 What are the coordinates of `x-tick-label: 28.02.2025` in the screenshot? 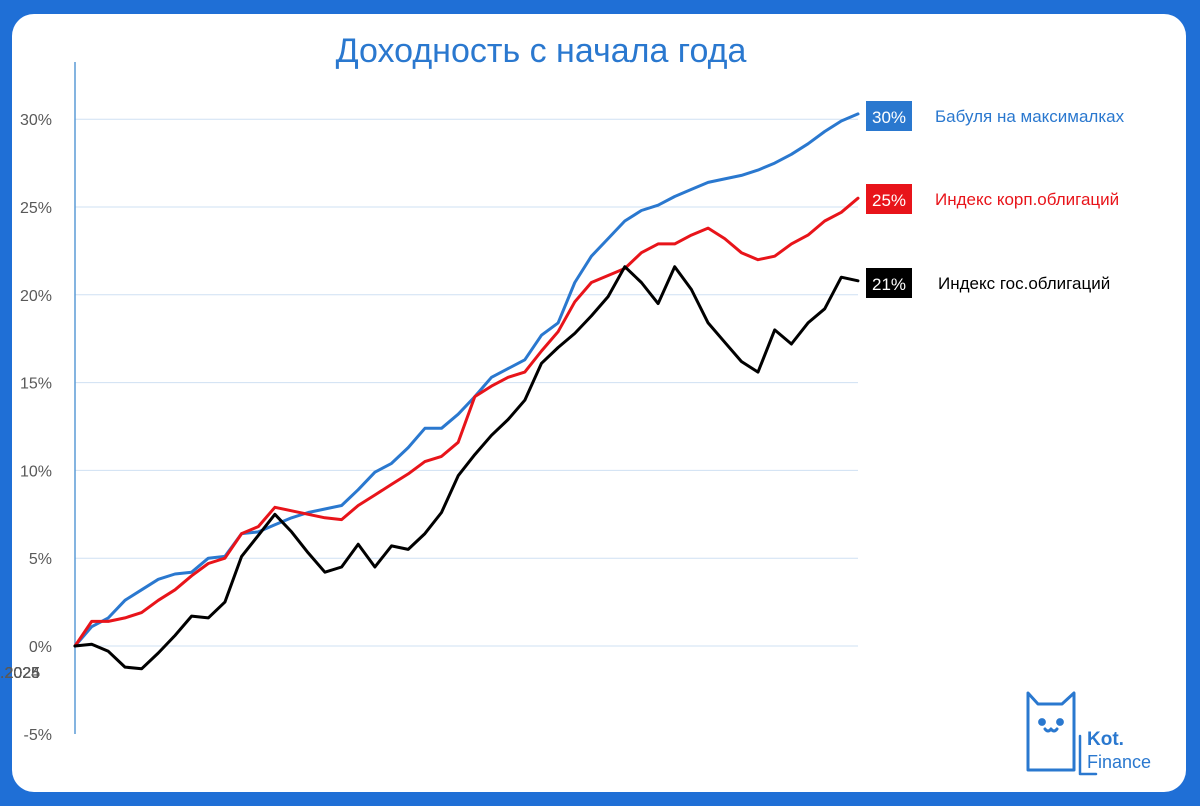 It's located at (20, 673).